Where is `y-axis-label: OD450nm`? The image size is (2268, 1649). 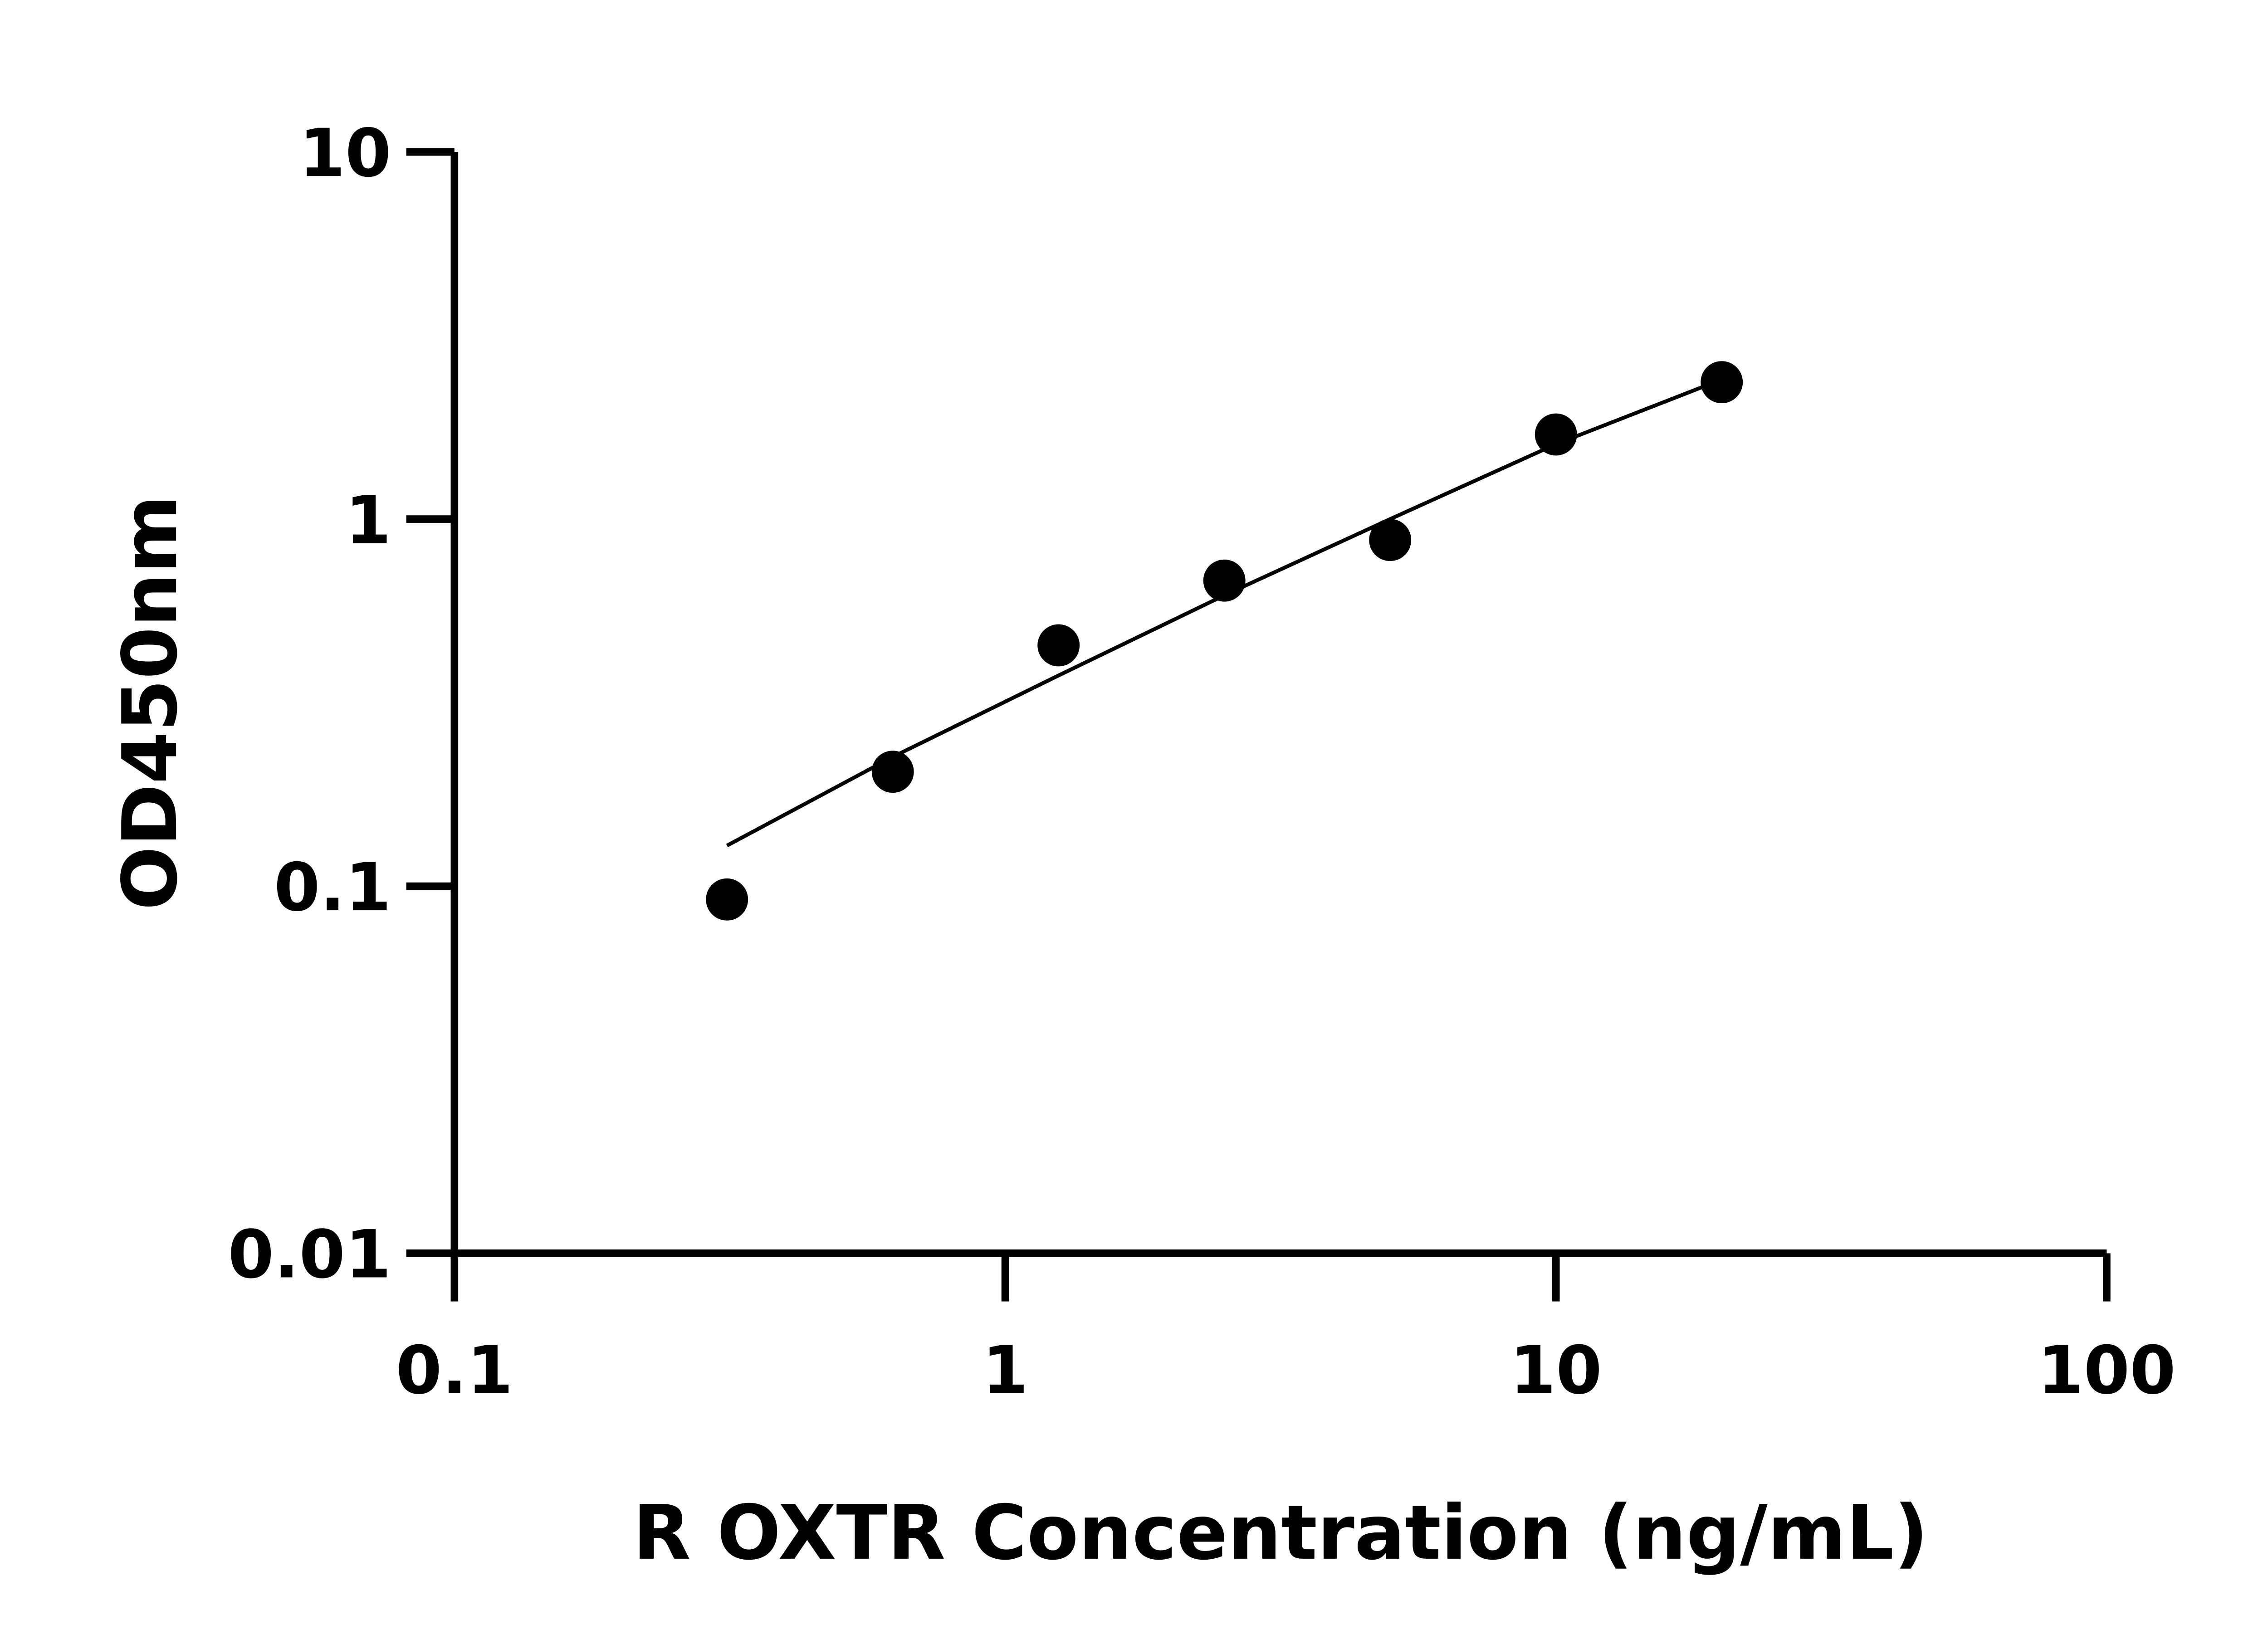 y-axis-label: OD450nm is located at coordinates (150, 702).